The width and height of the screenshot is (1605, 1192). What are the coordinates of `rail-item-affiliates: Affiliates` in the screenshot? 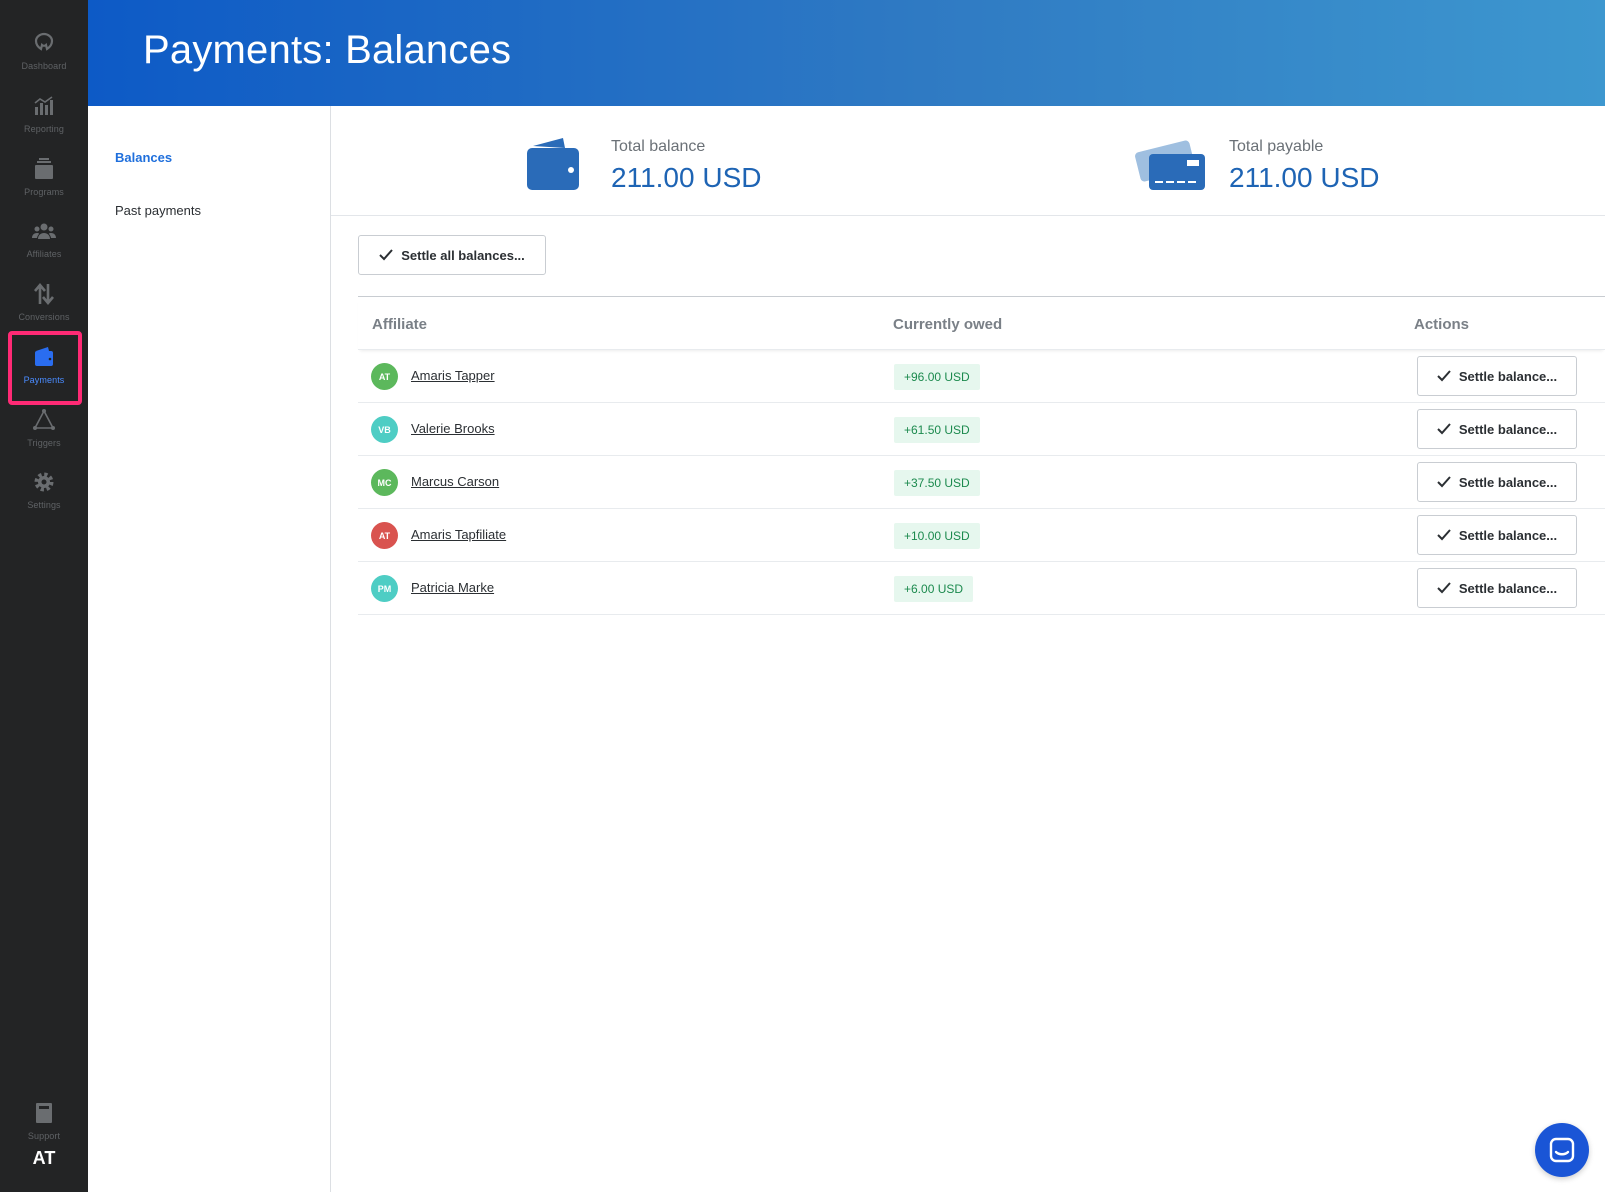 It's located at (44, 242).